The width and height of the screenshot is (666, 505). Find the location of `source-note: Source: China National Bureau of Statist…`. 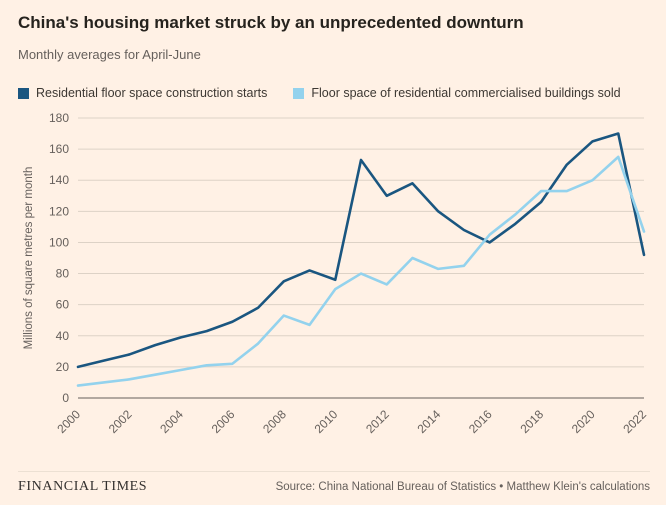

source-note: Source: China National Bureau of Statist… is located at coordinates (462, 487).